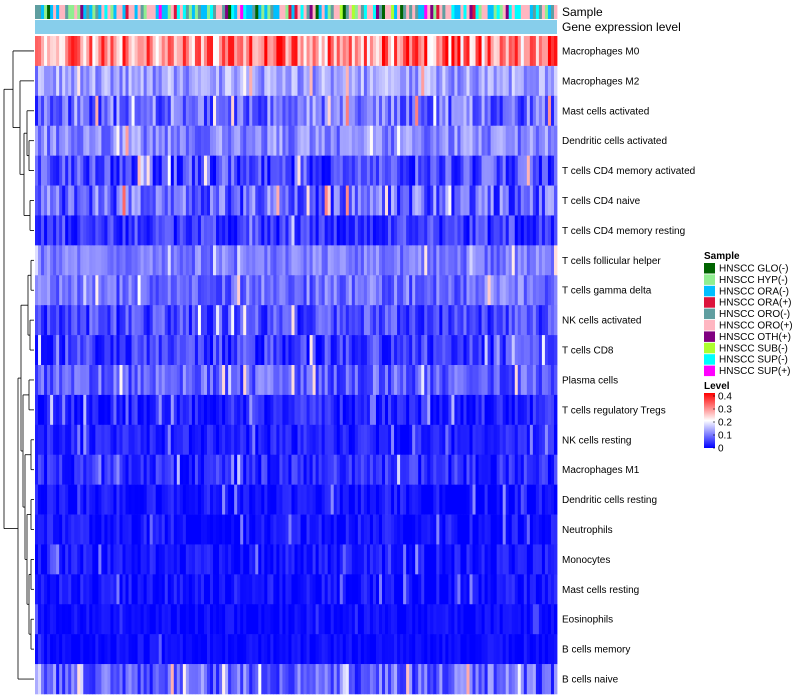  What do you see at coordinates (296, 200) in the screenshot?
I see `heatmap-row` at bounding box center [296, 200].